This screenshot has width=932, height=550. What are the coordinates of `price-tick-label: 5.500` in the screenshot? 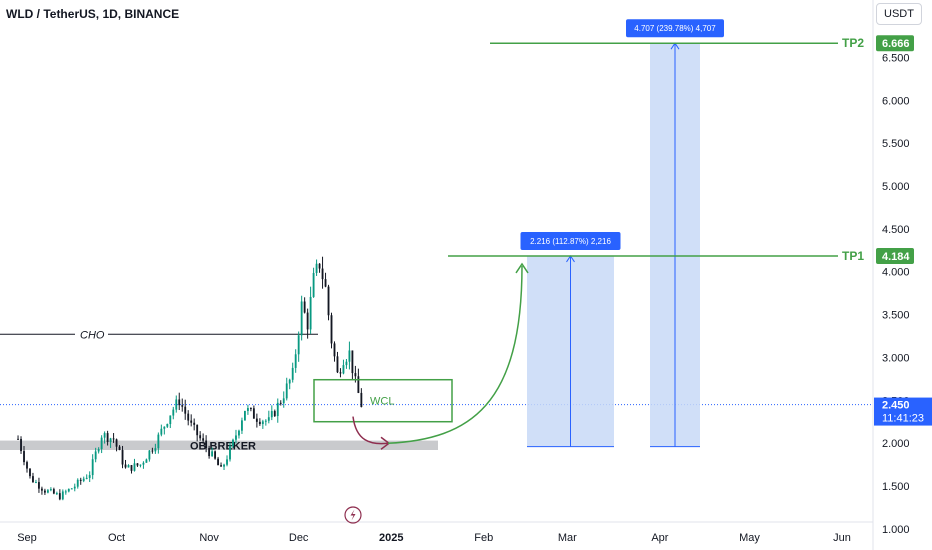 It's located at (896, 144).